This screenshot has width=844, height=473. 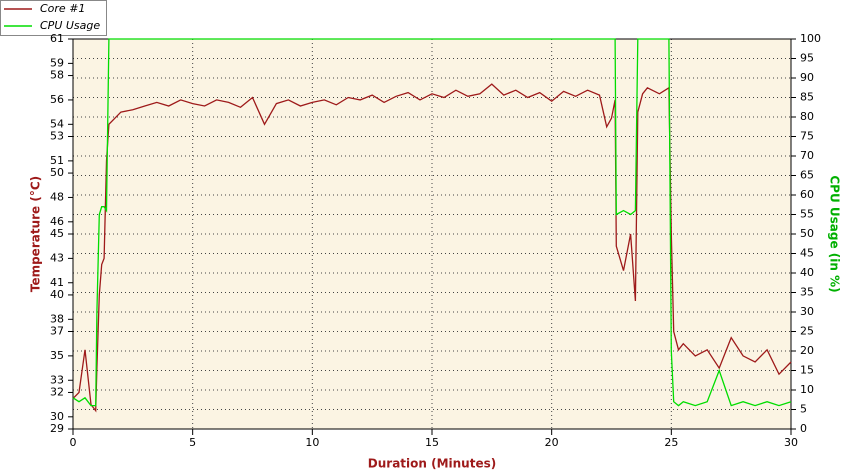 What do you see at coordinates (57, 62) in the screenshot?
I see `y-tick-label: 59` at bounding box center [57, 62].